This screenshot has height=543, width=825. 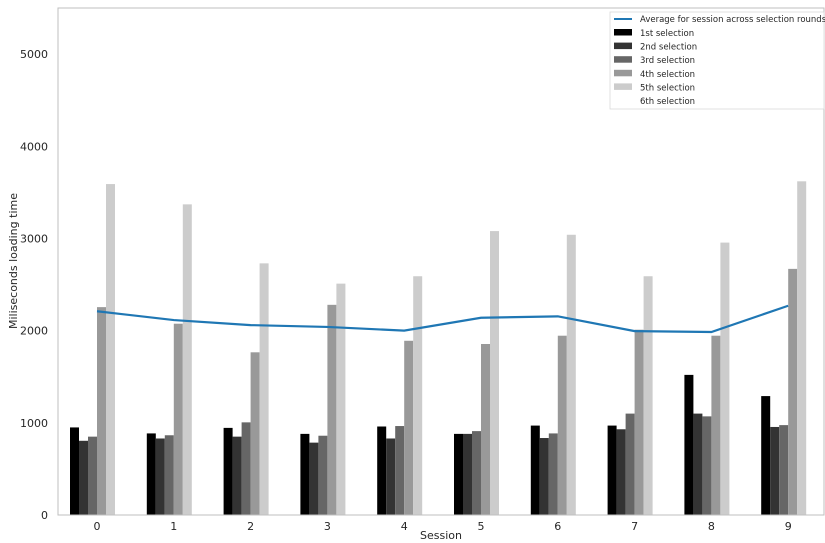 I want to click on legend-label: 1st selection, so click(x=667, y=34).